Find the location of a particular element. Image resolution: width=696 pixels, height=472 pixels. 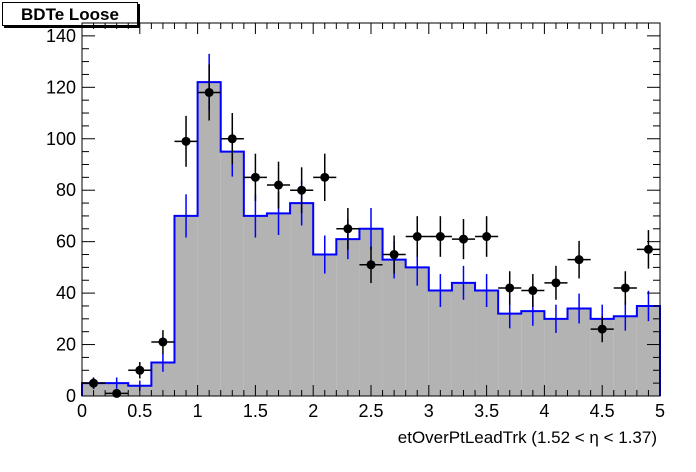

x-tick-label: 2 is located at coordinates (313, 411).